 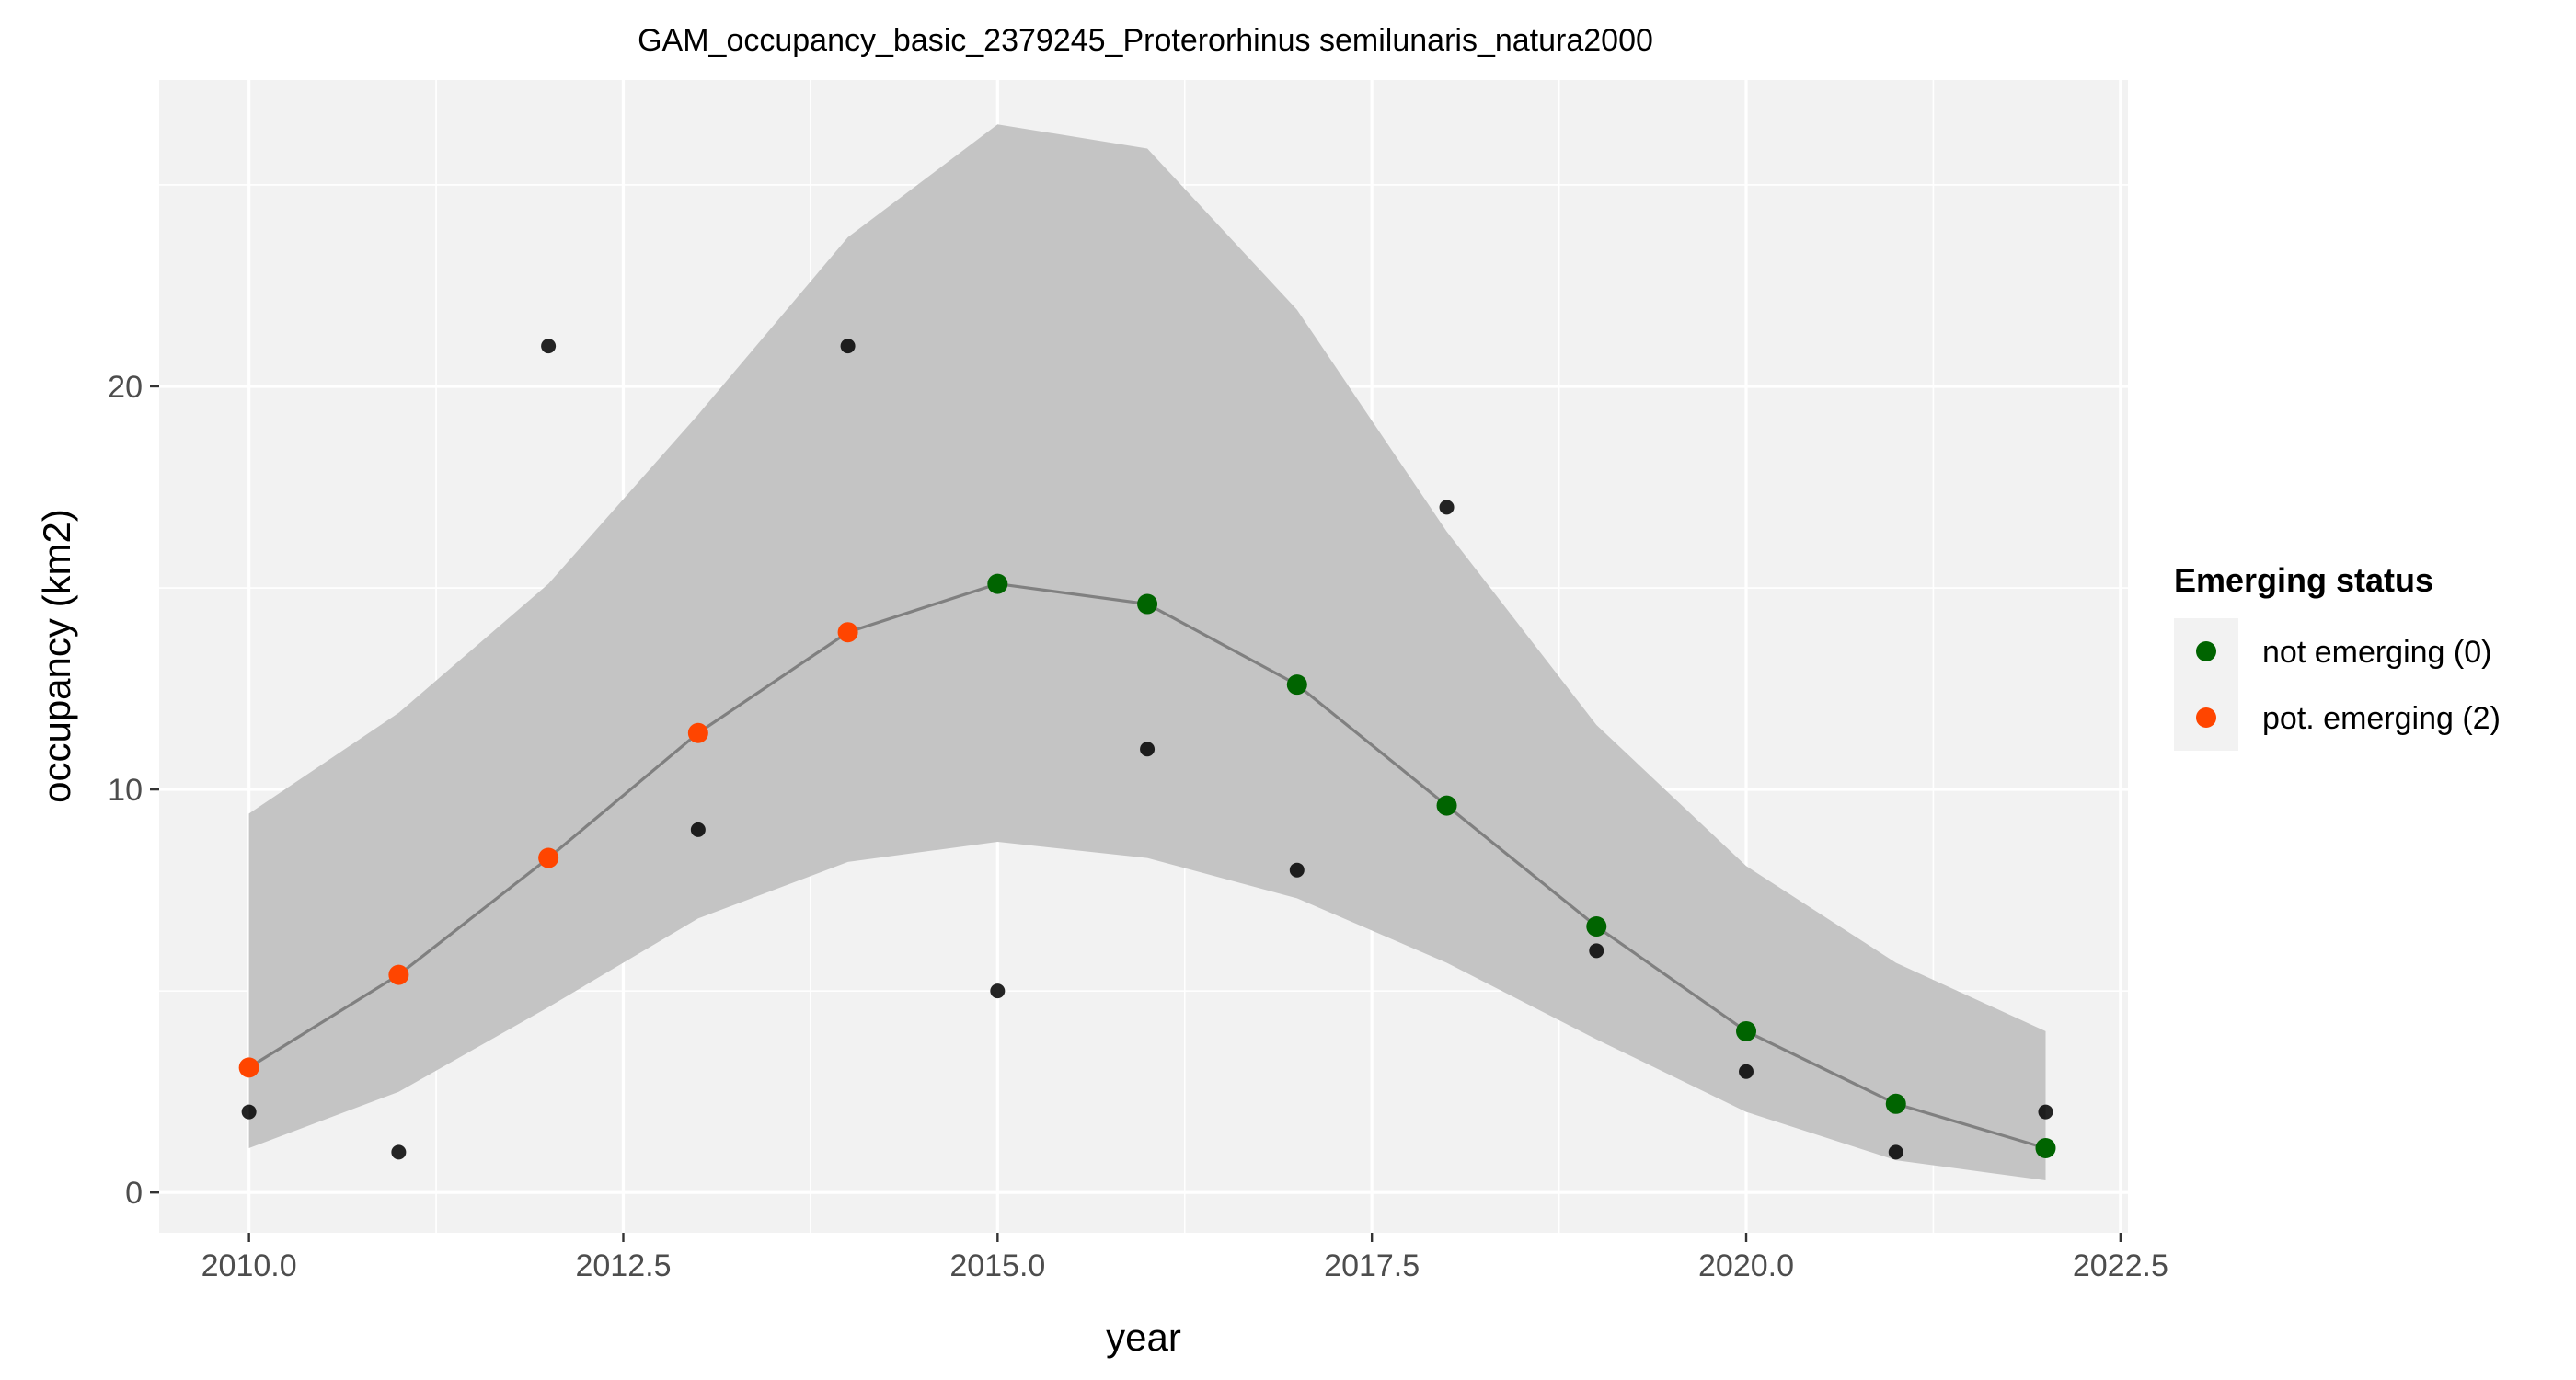 What do you see at coordinates (1746, 1265) in the screenshot?
I see `x-tick-label: 2020.0` at bounding box center [1746, 1265].